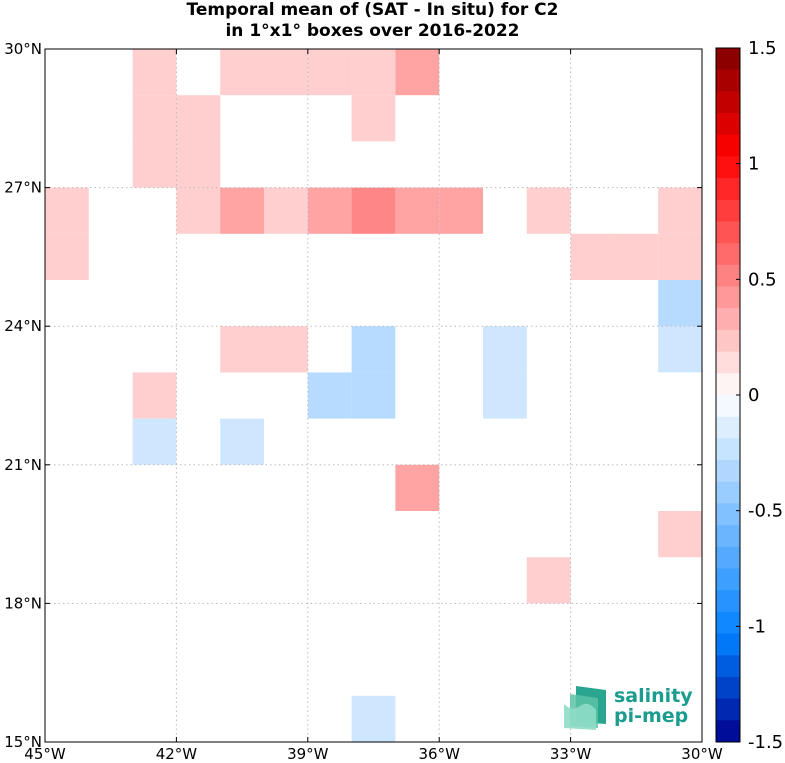 The image size is (785, 763). What do you see at coordinates (23, 465) in the screenshot?
I see `y-tick-label: 21°N` at bounding box center [23, 465].